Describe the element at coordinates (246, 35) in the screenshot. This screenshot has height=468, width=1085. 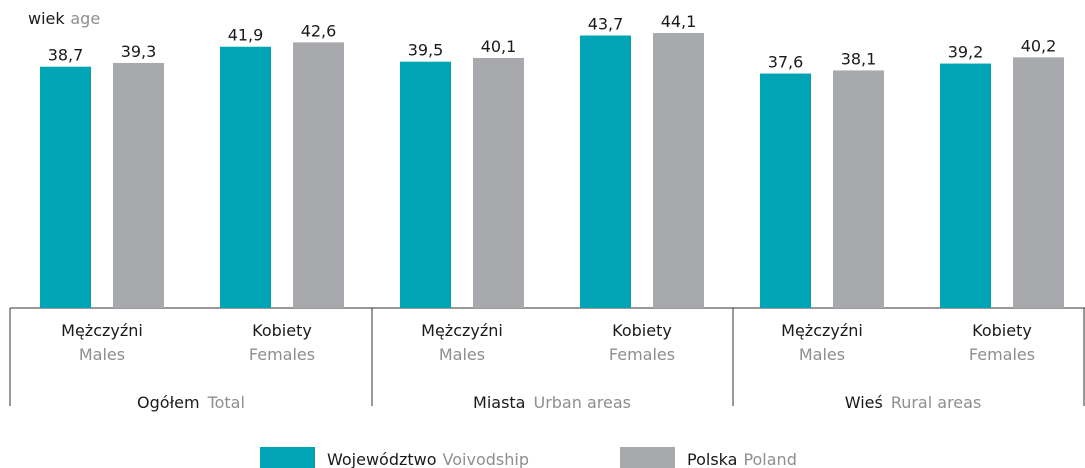
I see `value-label: 41,9` at that location.